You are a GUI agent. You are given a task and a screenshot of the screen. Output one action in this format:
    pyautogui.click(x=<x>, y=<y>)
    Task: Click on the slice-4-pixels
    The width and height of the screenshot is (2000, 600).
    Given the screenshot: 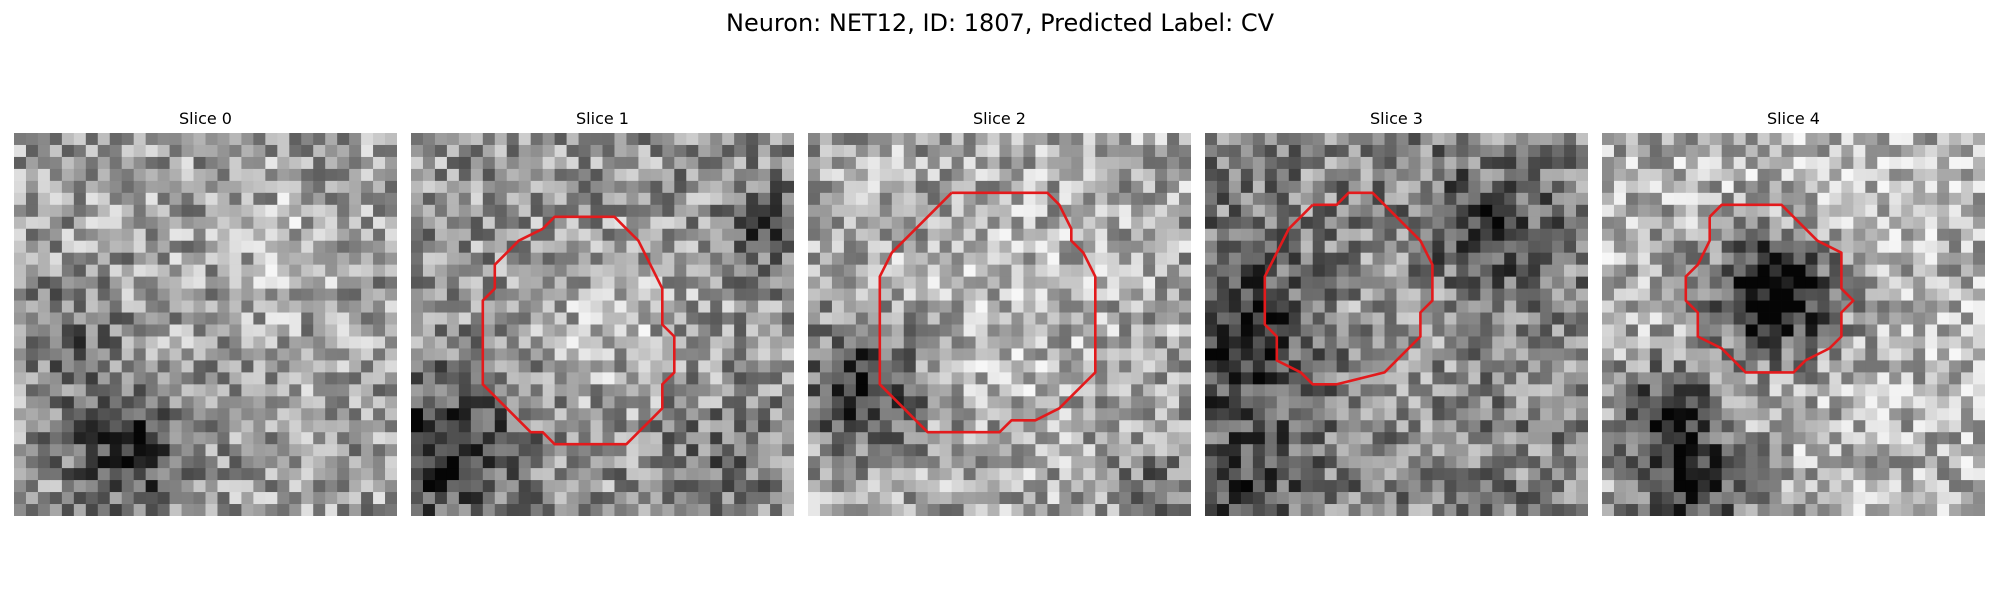 What is the action you would take?
    pyautogui.click(x=1793, y=324)
    